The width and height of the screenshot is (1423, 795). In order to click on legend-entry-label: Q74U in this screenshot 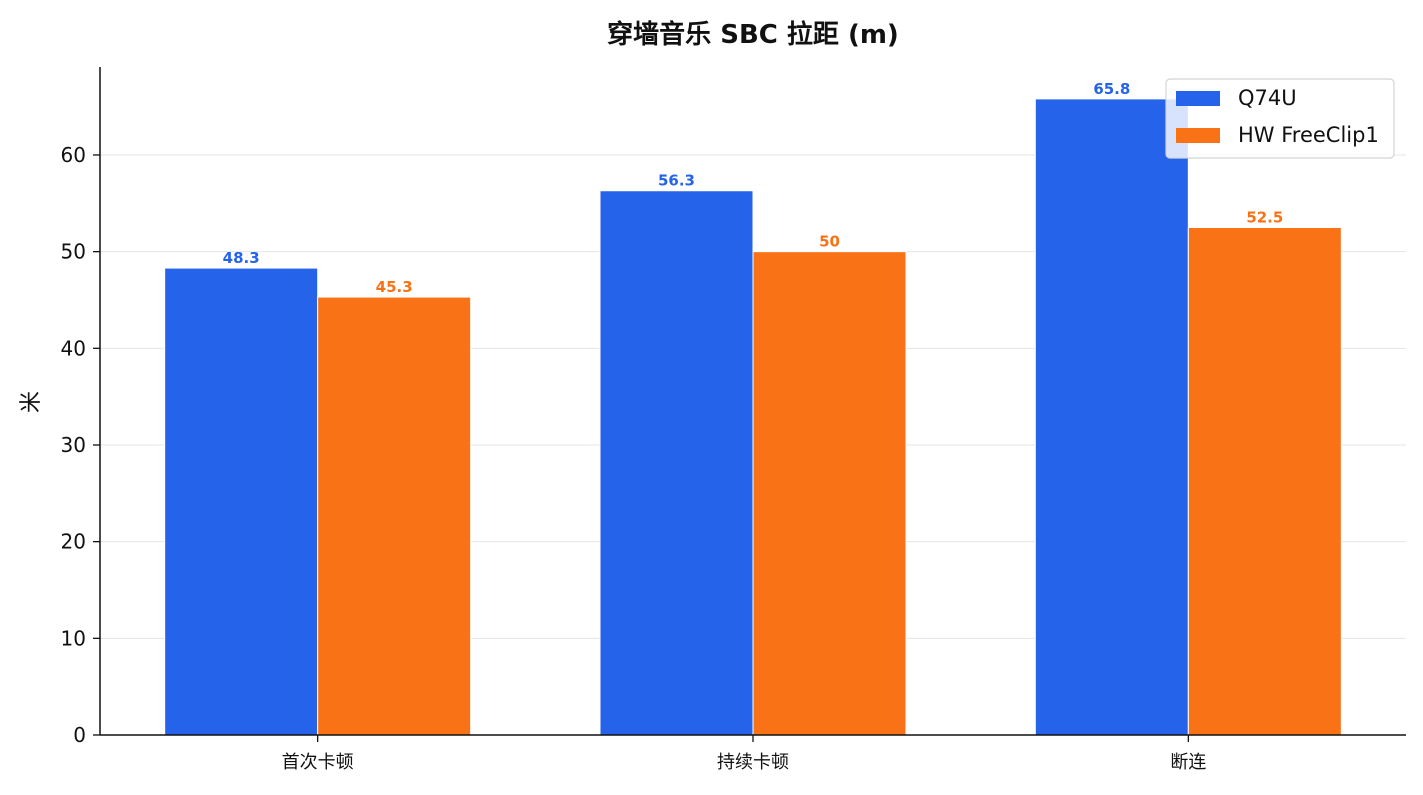, I will do `click(1267, 98)`.